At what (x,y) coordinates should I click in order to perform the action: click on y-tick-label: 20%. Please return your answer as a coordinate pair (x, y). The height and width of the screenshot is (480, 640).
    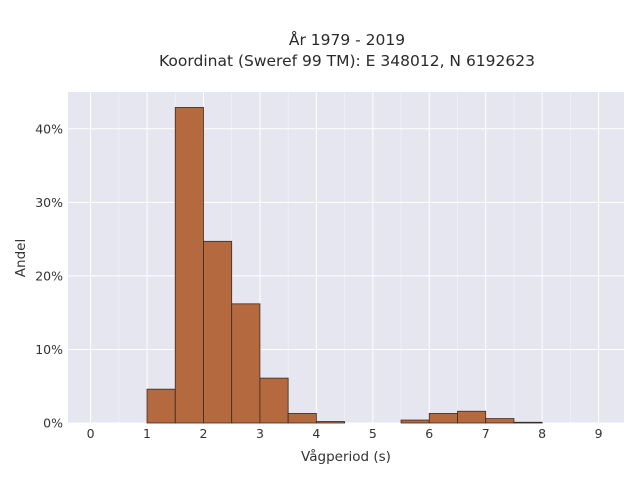
    Looking at the image, I should click on (49, 275).